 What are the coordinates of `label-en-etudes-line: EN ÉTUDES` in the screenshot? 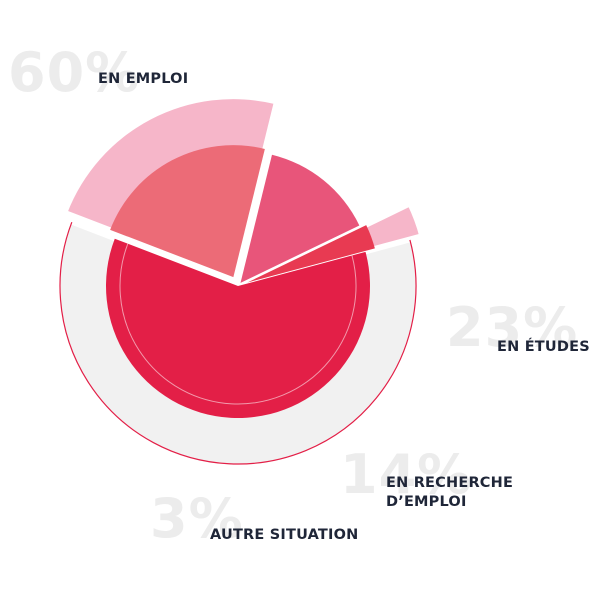 It's located at (543, 347).